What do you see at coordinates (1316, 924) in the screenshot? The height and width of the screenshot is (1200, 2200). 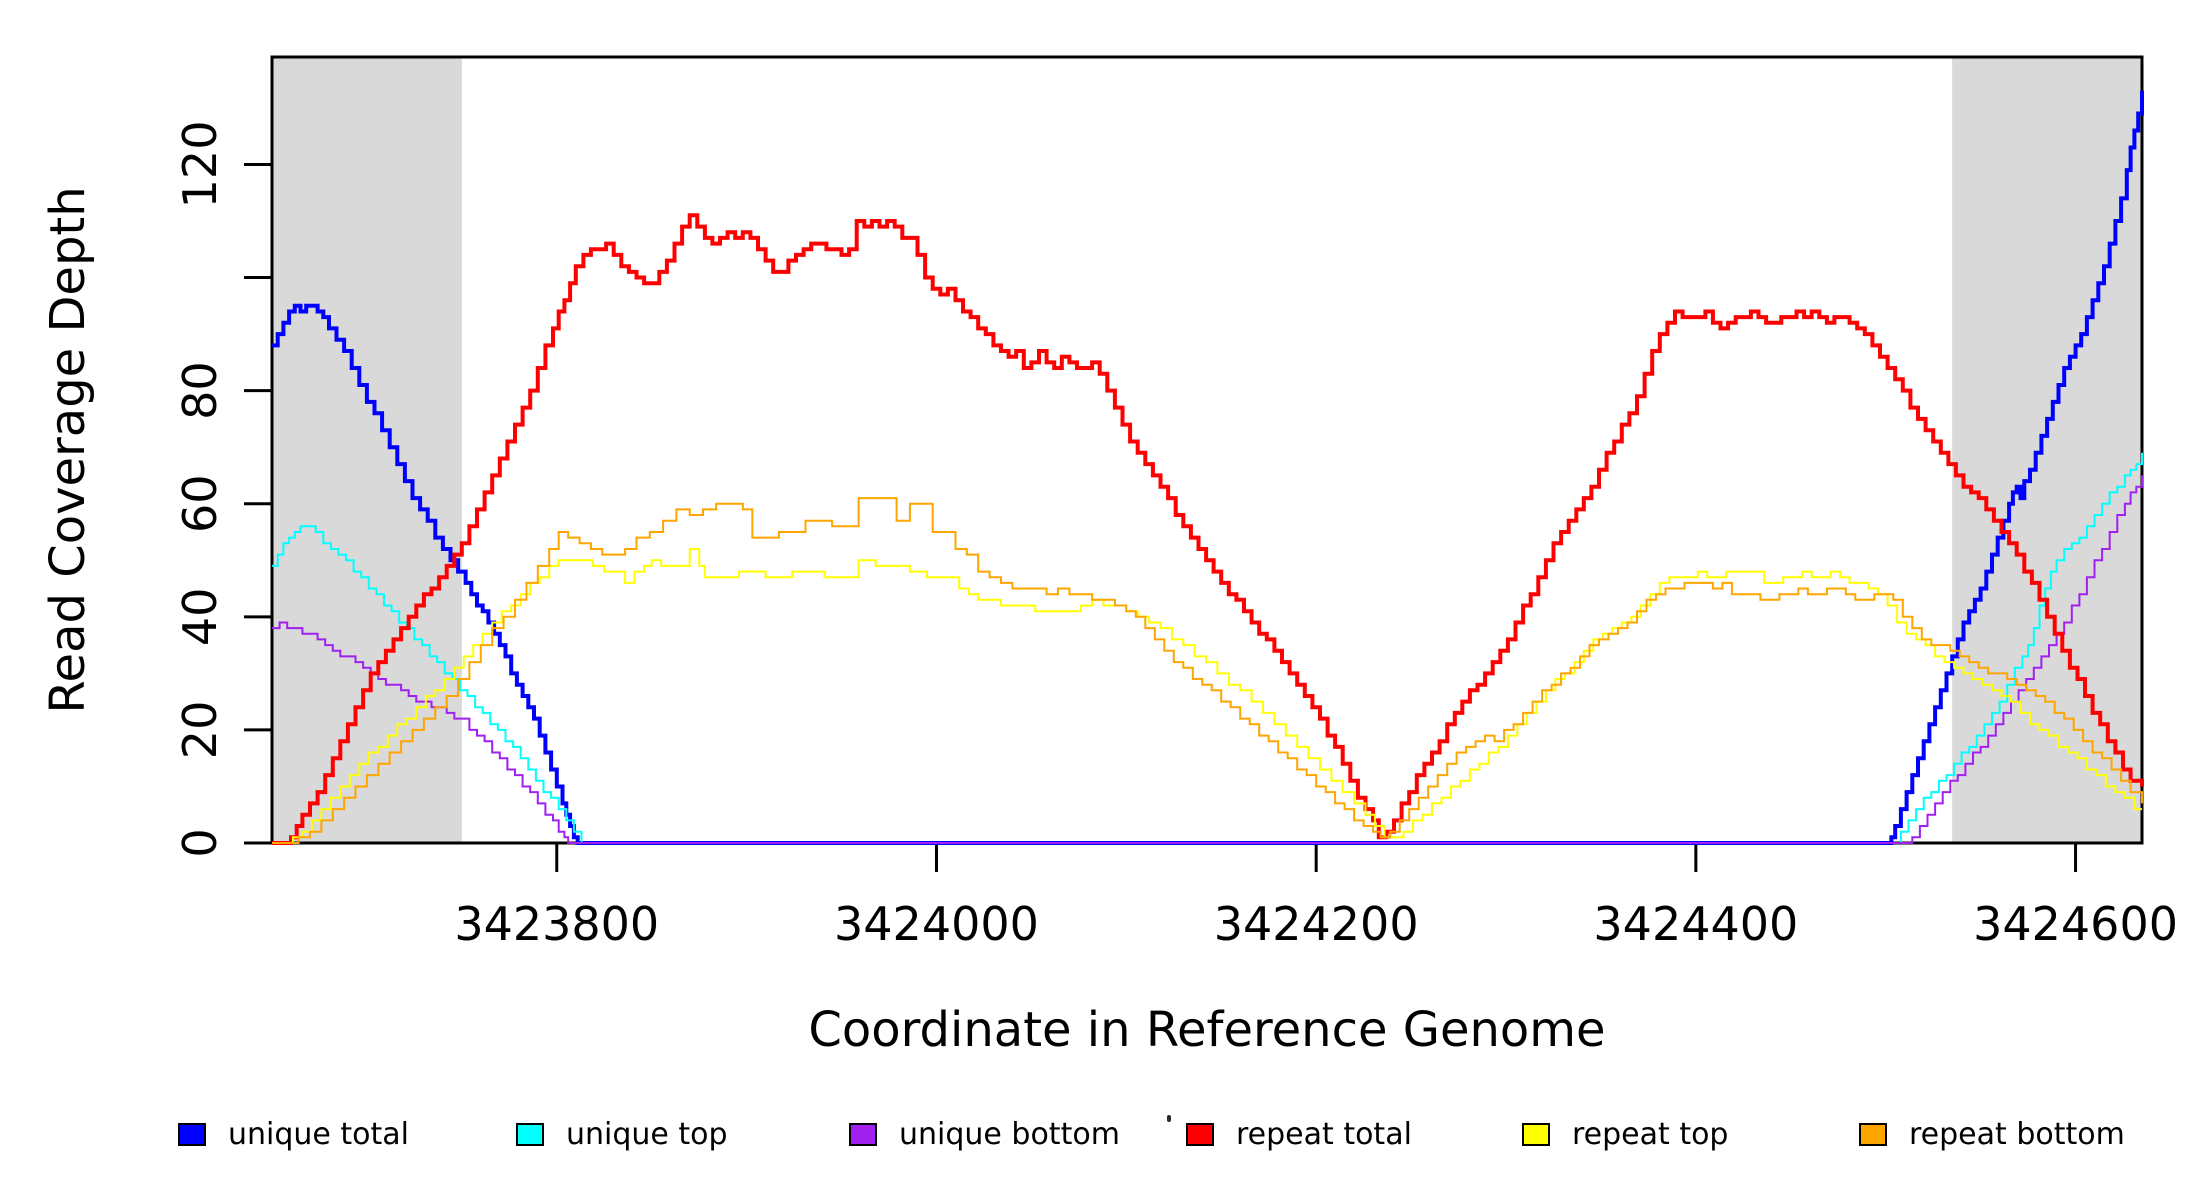 I see `x-tick-label: 3424200` at bounding box center [1316, 924].